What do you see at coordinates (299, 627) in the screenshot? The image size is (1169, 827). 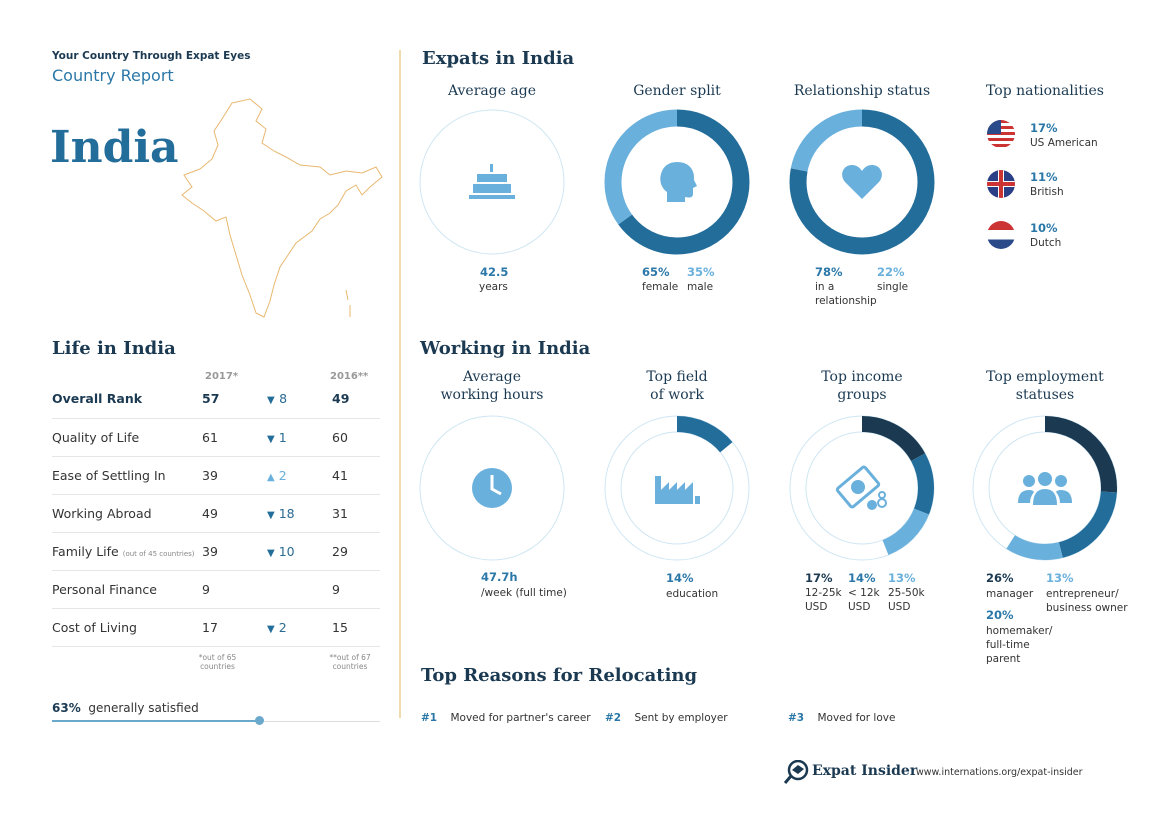 I see `rank-change: ▼ 2` at bounding box center [299, 627].